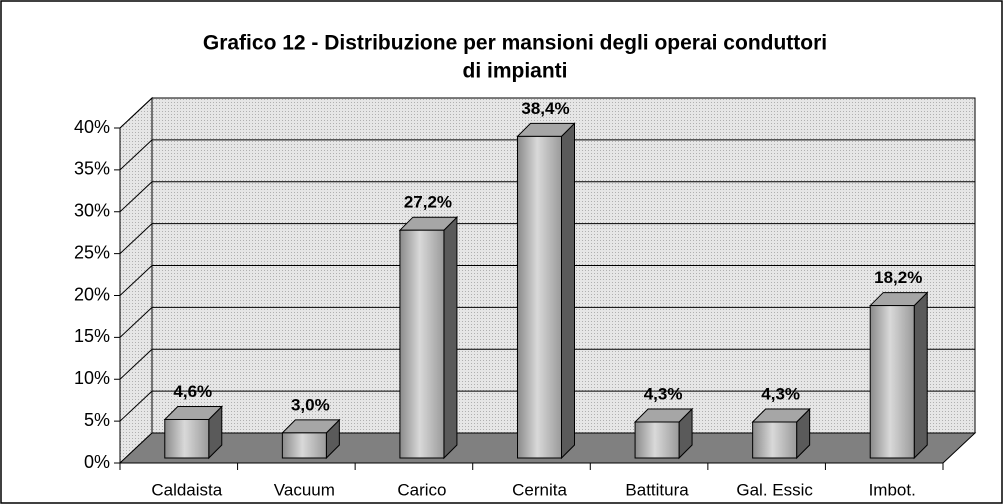  What do you see at coordinates (657, 489) in the screenshot?
I see `x-tick-label: Battitura` at bounding box center [657, 489].